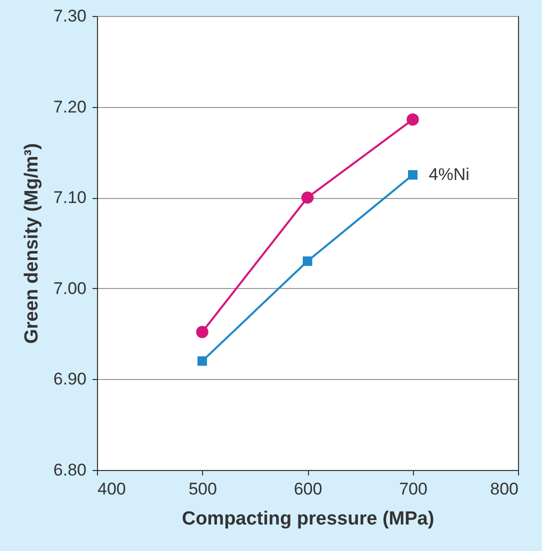  Describe the element at coordinates (69, 379) in the screenshot. I see `y-tick-label: 6.90` at that location.